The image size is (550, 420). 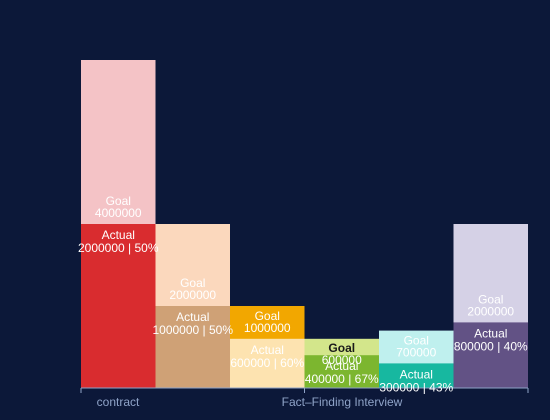 What do you see at coordinates (118, 402) in the screenshot?
I see `x-tick-label: contract` at bounding box center [118, 402].